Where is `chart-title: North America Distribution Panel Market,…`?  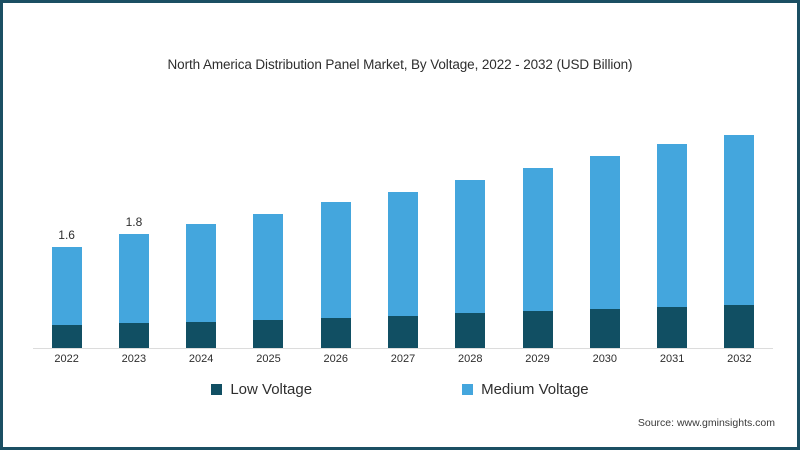
chart-title: North America Distribution Panel Market,… is located at coordinates (400, 64).